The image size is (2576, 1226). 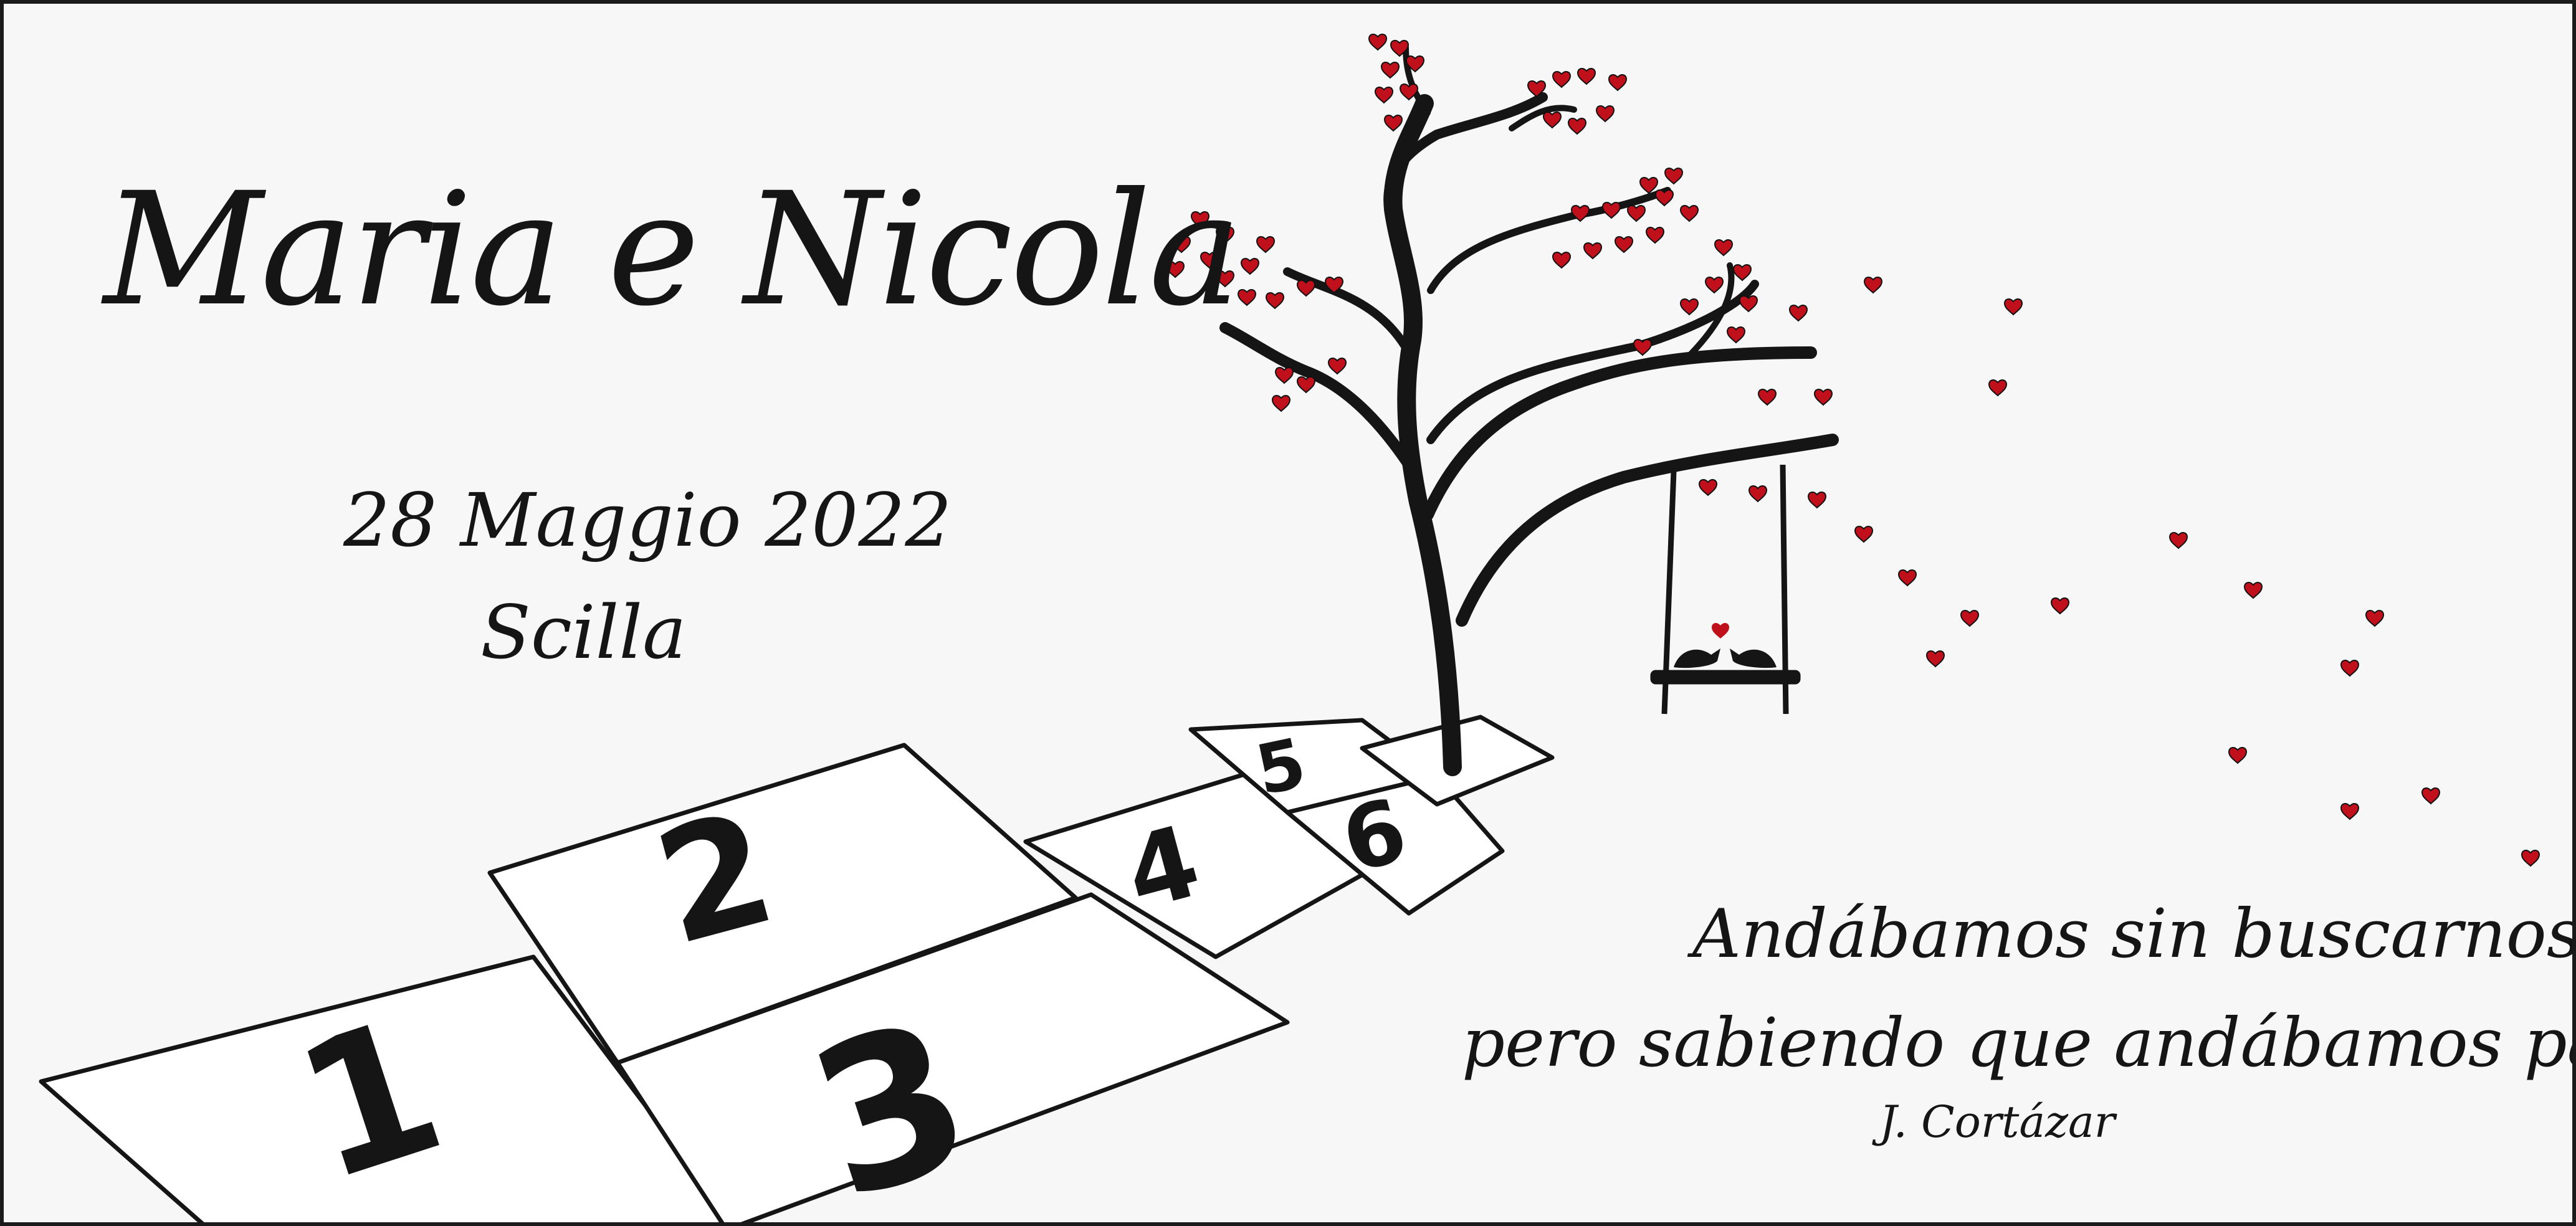 What do you see at coordinates (1998, 1122) in the screenshot?
I see `quote-author: J. Cortázar` at bounding box center [1998, 1122].